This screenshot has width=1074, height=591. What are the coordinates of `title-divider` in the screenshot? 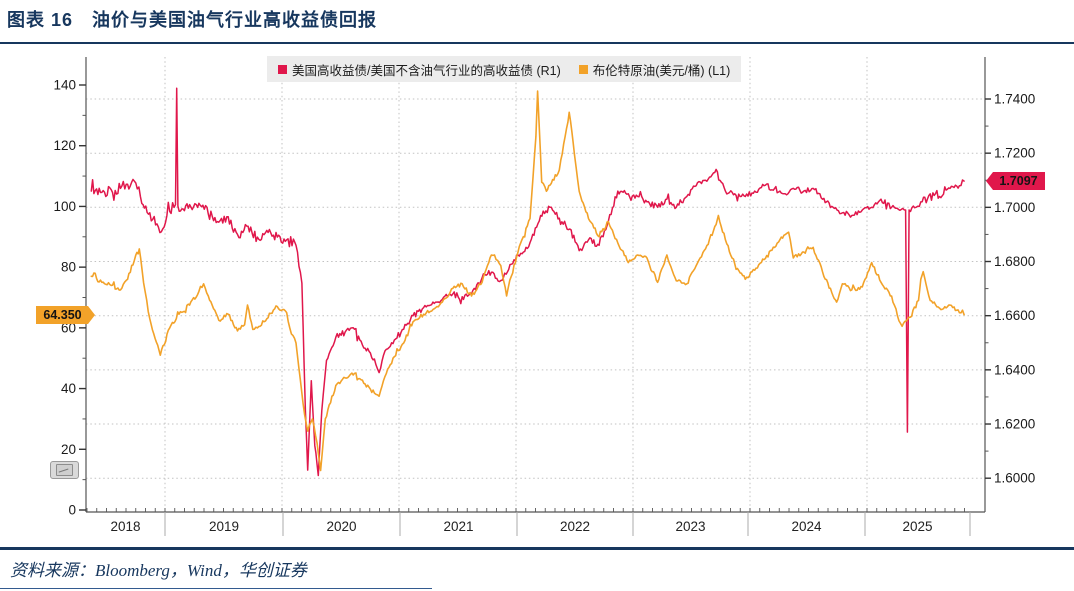 It's located at (537, 43).